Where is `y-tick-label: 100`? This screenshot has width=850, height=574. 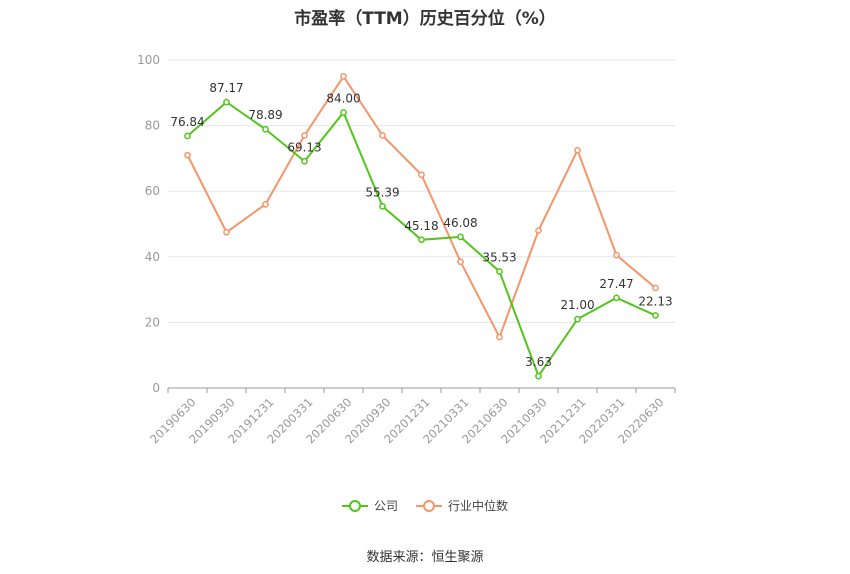
y-tick-label: 100 is located at coordinates (148, 60).